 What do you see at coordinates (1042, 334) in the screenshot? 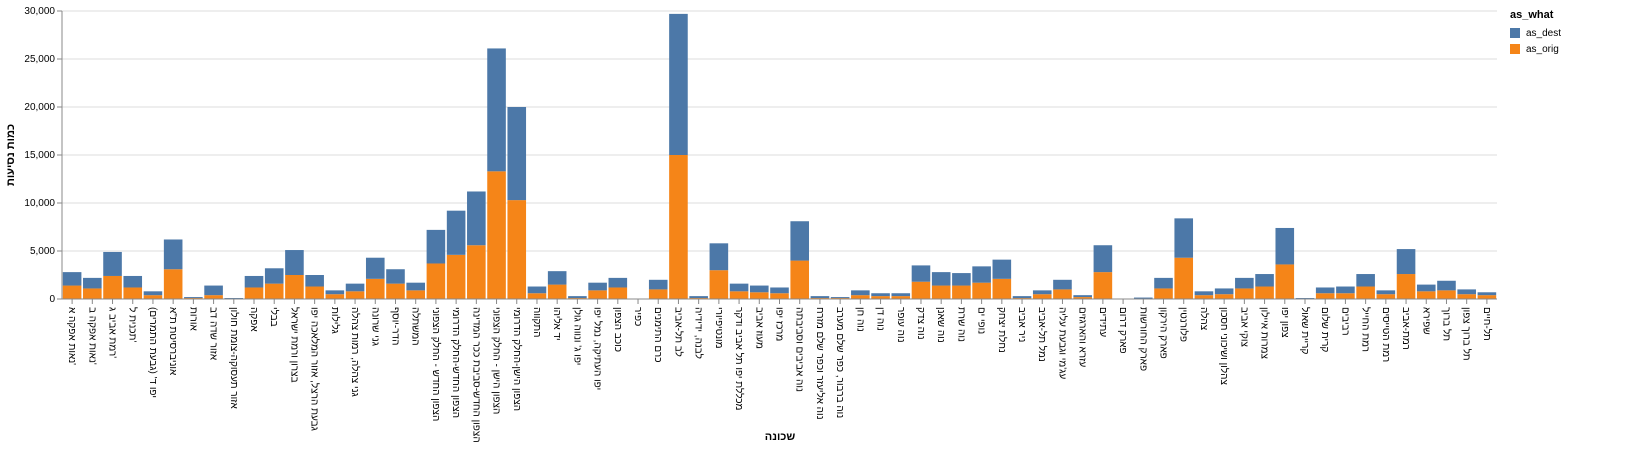
I see `x-tick-label: נמל תל-אביב` at bounding box center [1042, 334].